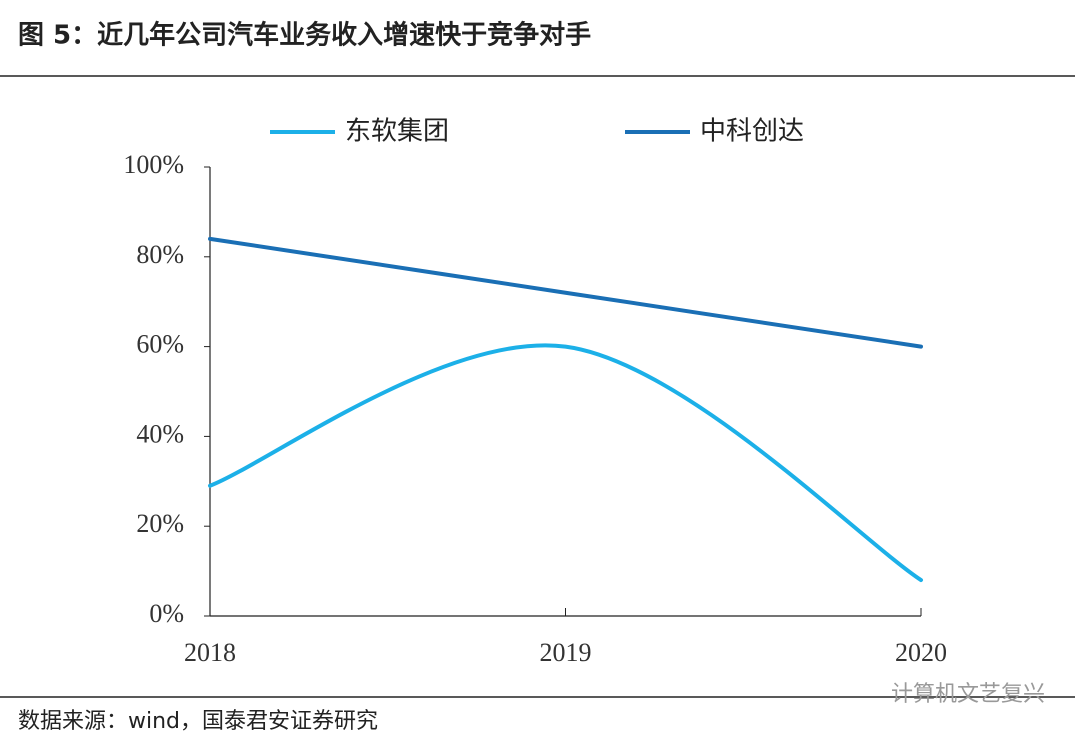  What do you see at coordinates (566, 652) in the screenshot?
I see `x-tick-label: 2019` at bounding box center [566, 652].